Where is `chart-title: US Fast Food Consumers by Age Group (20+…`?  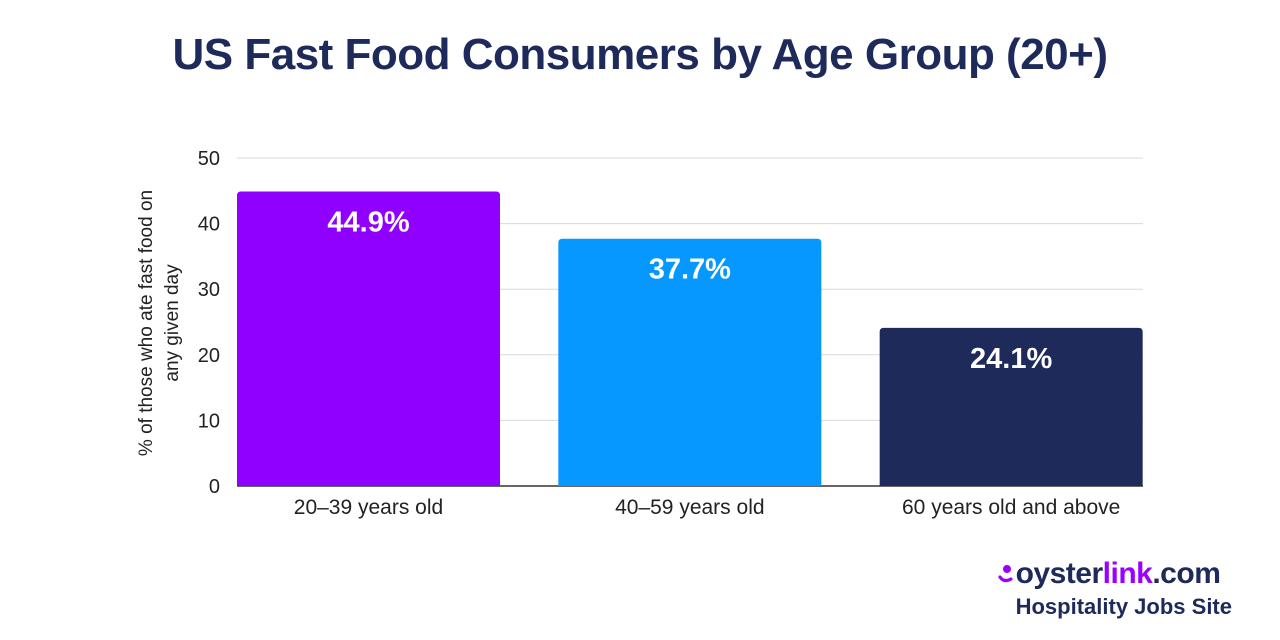
chart-title: US Fast Food Consumers by Age Group (20+… is located at coordinates (640, 54).